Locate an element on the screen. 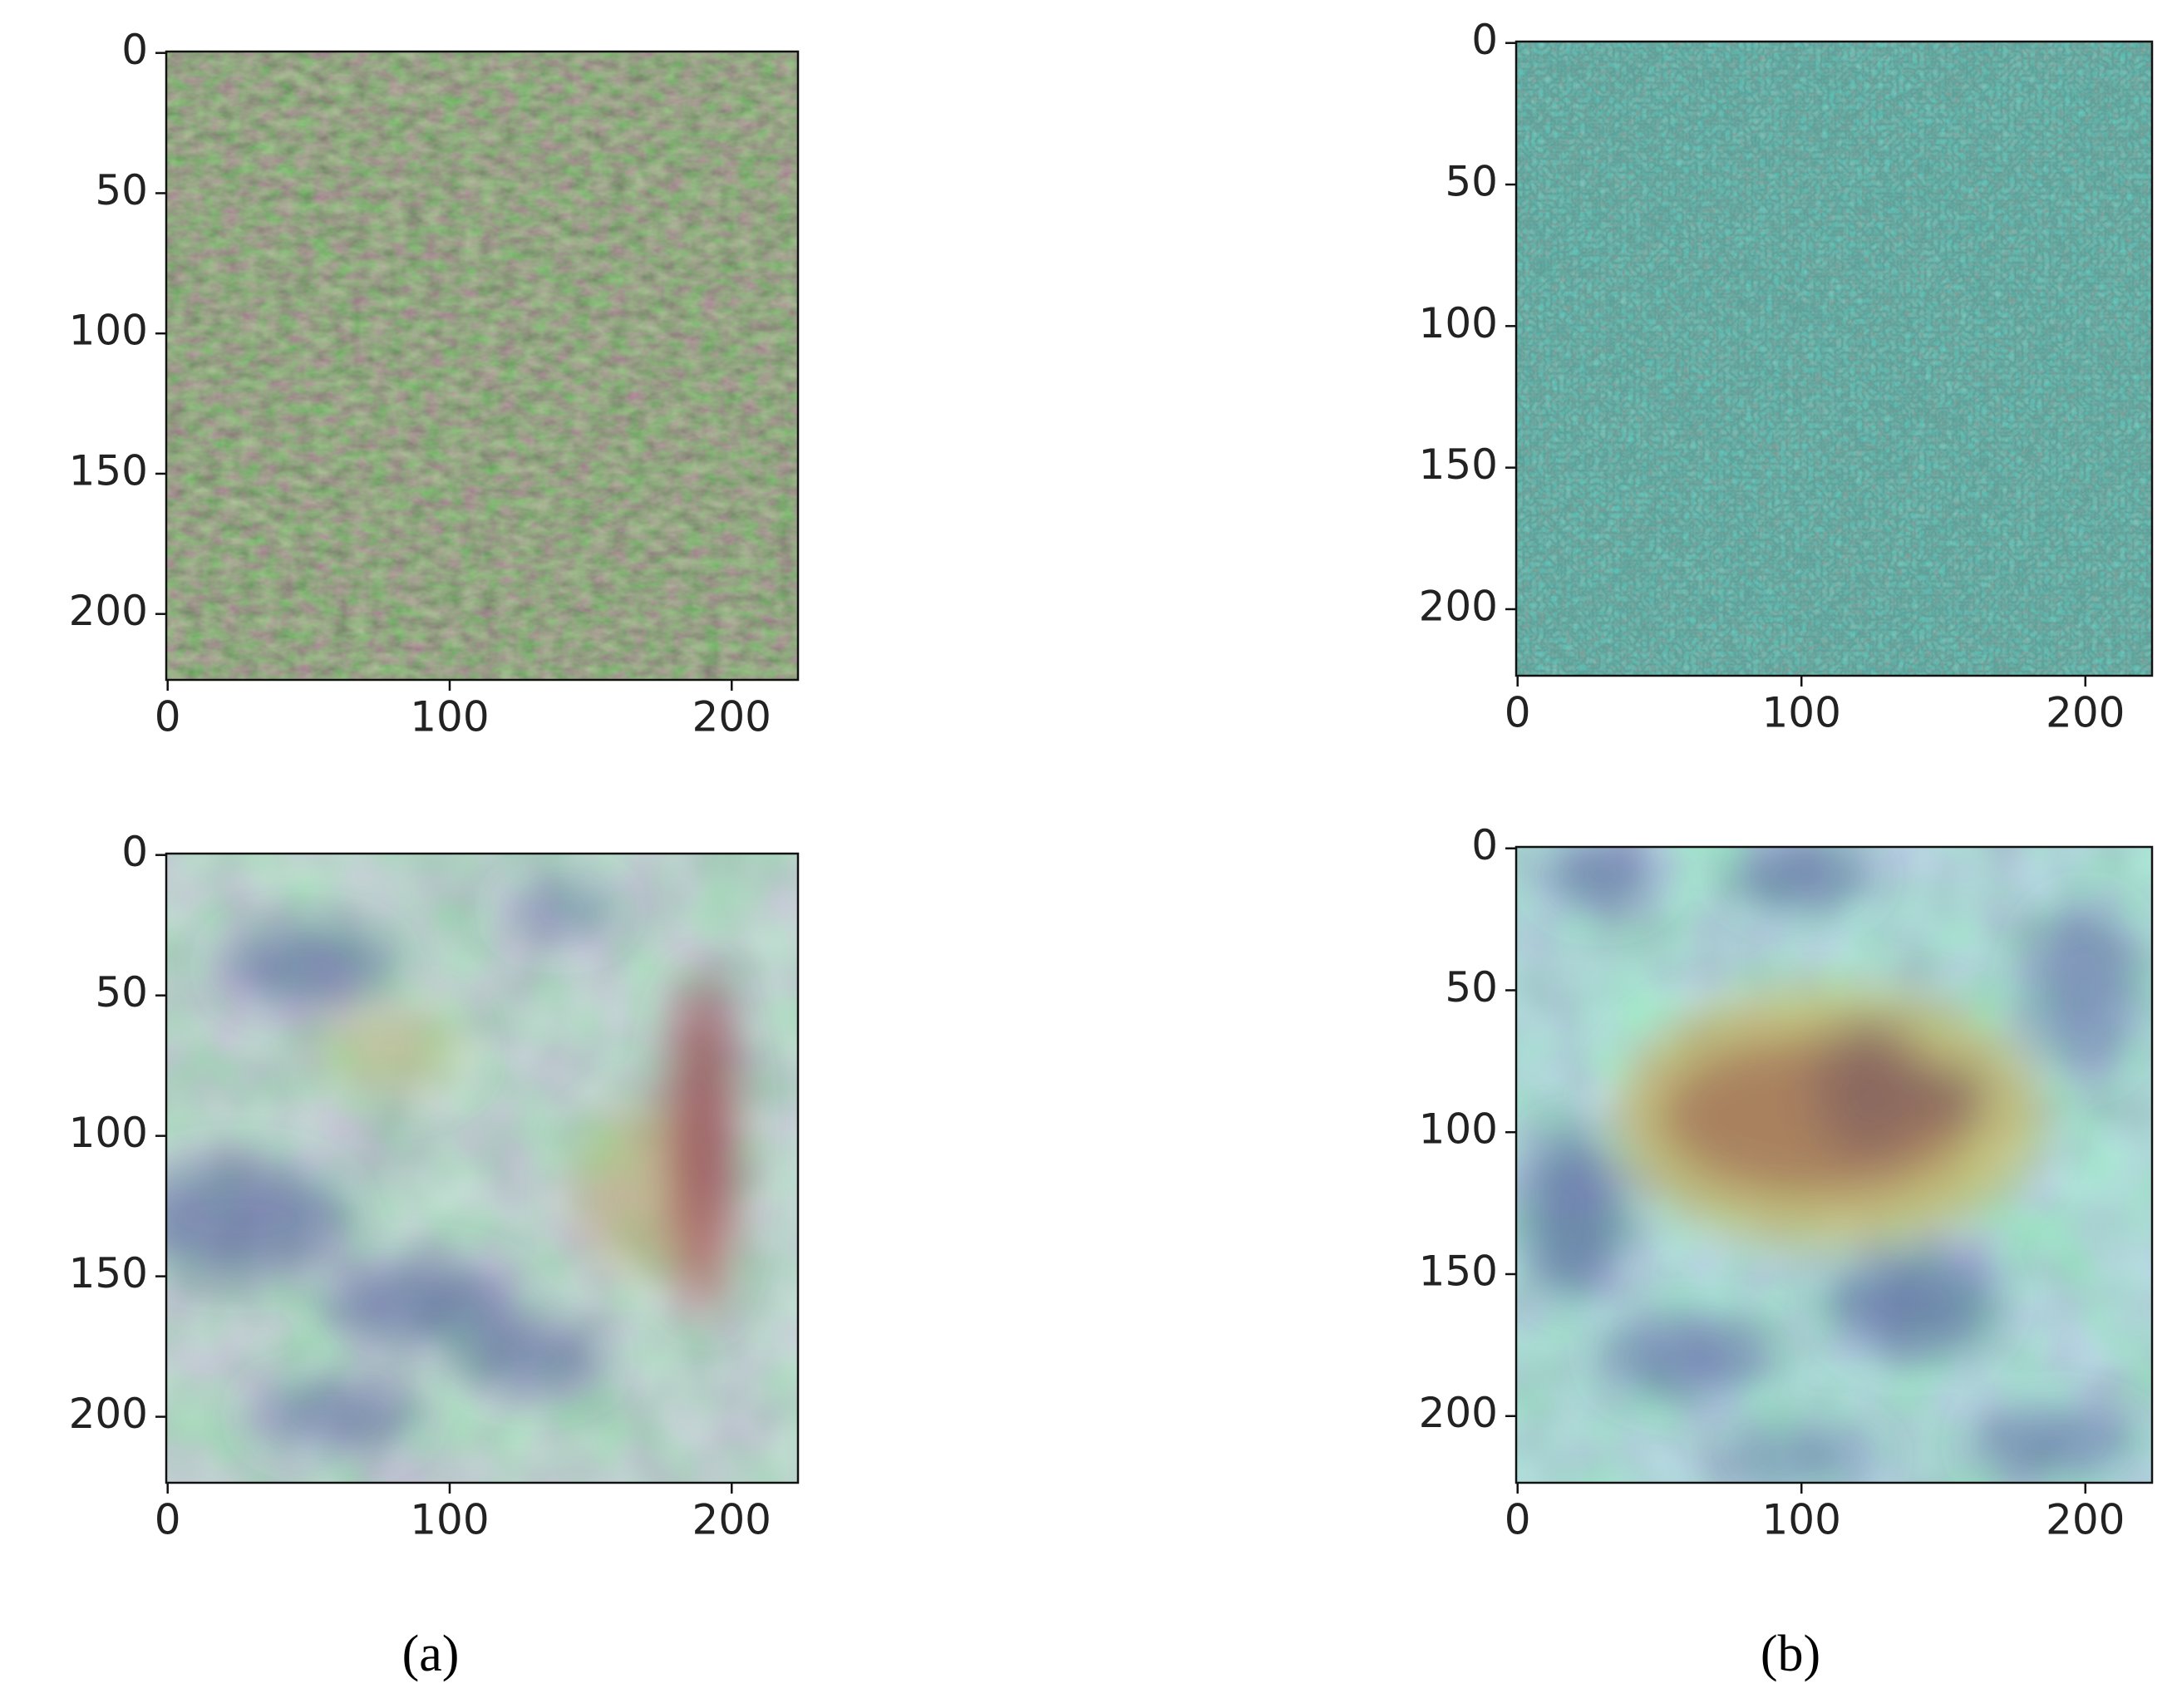  caption: (a) is located at coordinates (431, 1654).